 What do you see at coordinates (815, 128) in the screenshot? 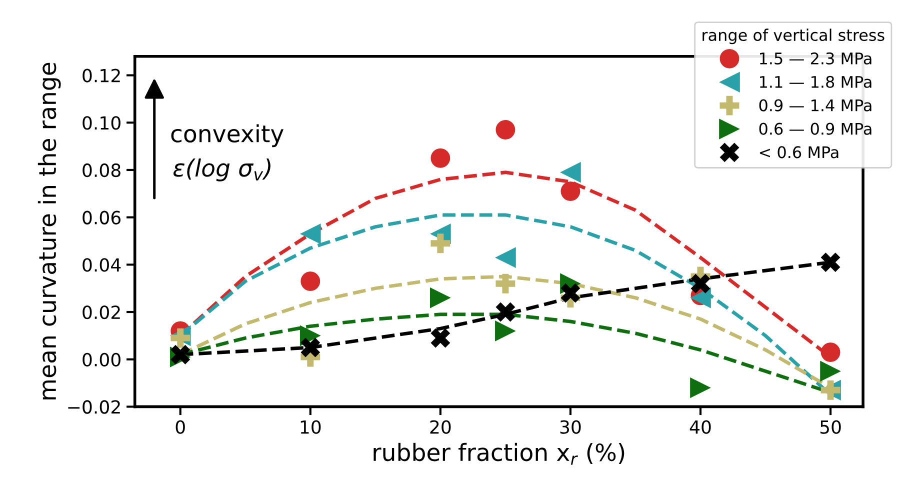
I see `legend-label: 0.6 — 0.9 MPa` at bounding box center [815, 128].